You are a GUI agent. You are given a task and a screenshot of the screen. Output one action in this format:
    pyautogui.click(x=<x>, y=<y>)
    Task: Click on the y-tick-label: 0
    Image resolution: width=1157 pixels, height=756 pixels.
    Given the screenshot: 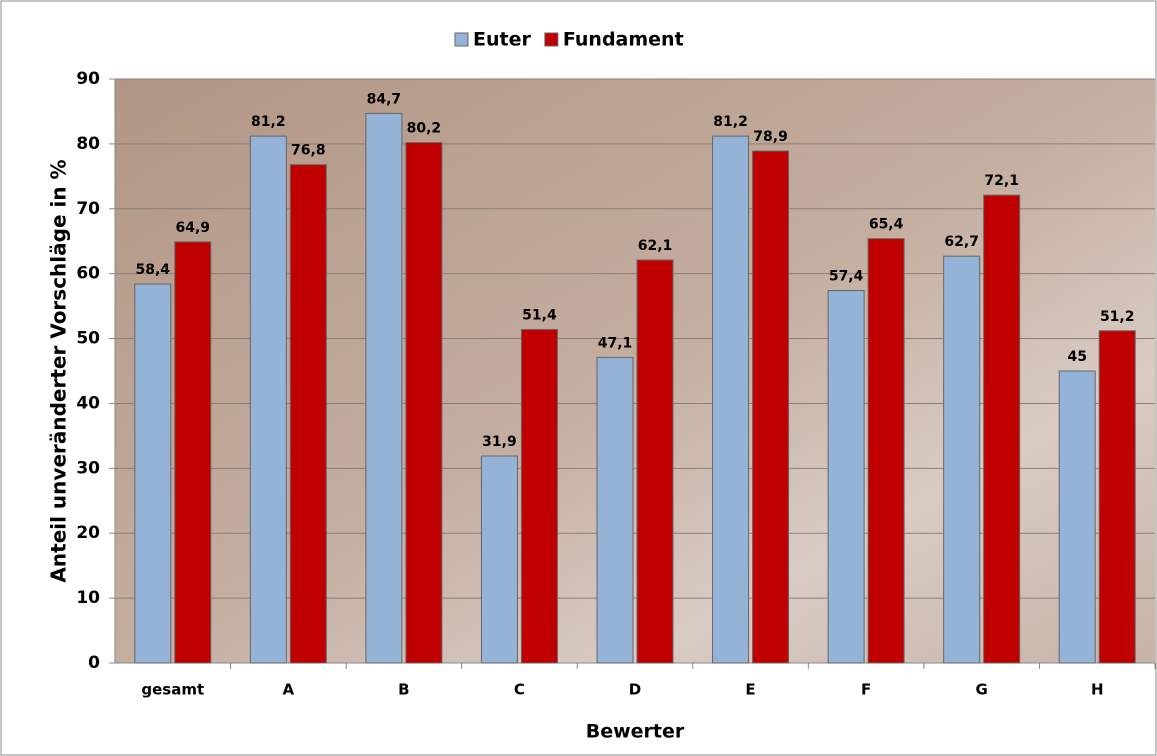 What is the action you would take?
    pyautogui.click(x=94, y=663)
    